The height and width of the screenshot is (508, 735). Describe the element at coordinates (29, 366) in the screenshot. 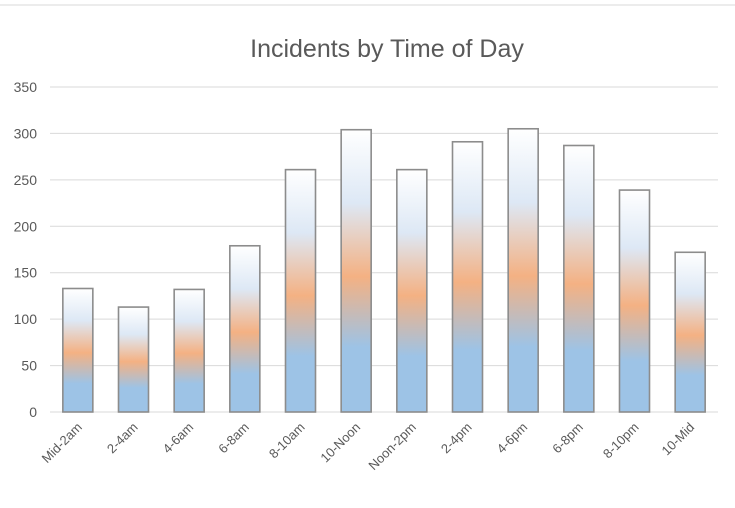

I see `y-tick-label: 50` at that location.